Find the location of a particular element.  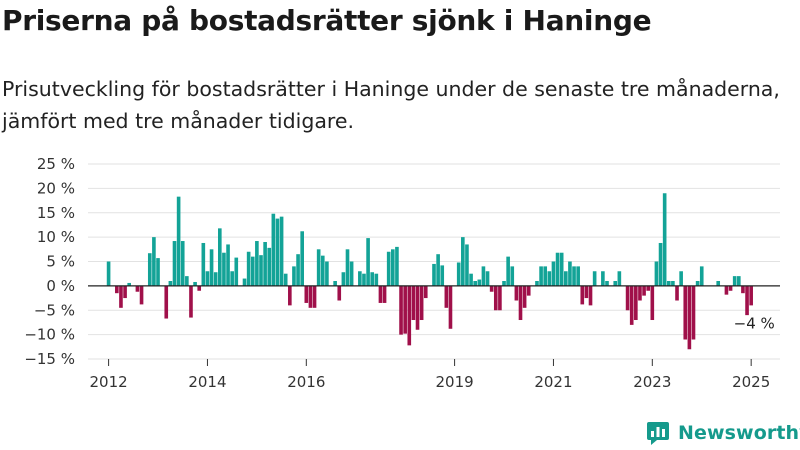

y-tick-label: 5 % is located at coordinates (60, 262).